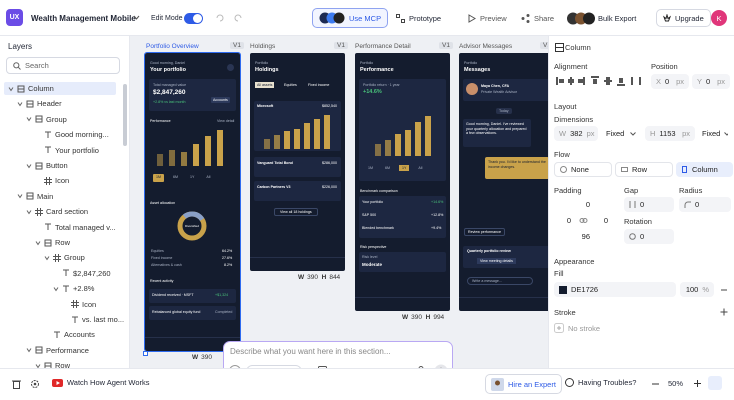  What do you see at coordinates (350, 18) in the screenshot?
I see `mcp-button: Use MCP` at bounding box center [350, 18].